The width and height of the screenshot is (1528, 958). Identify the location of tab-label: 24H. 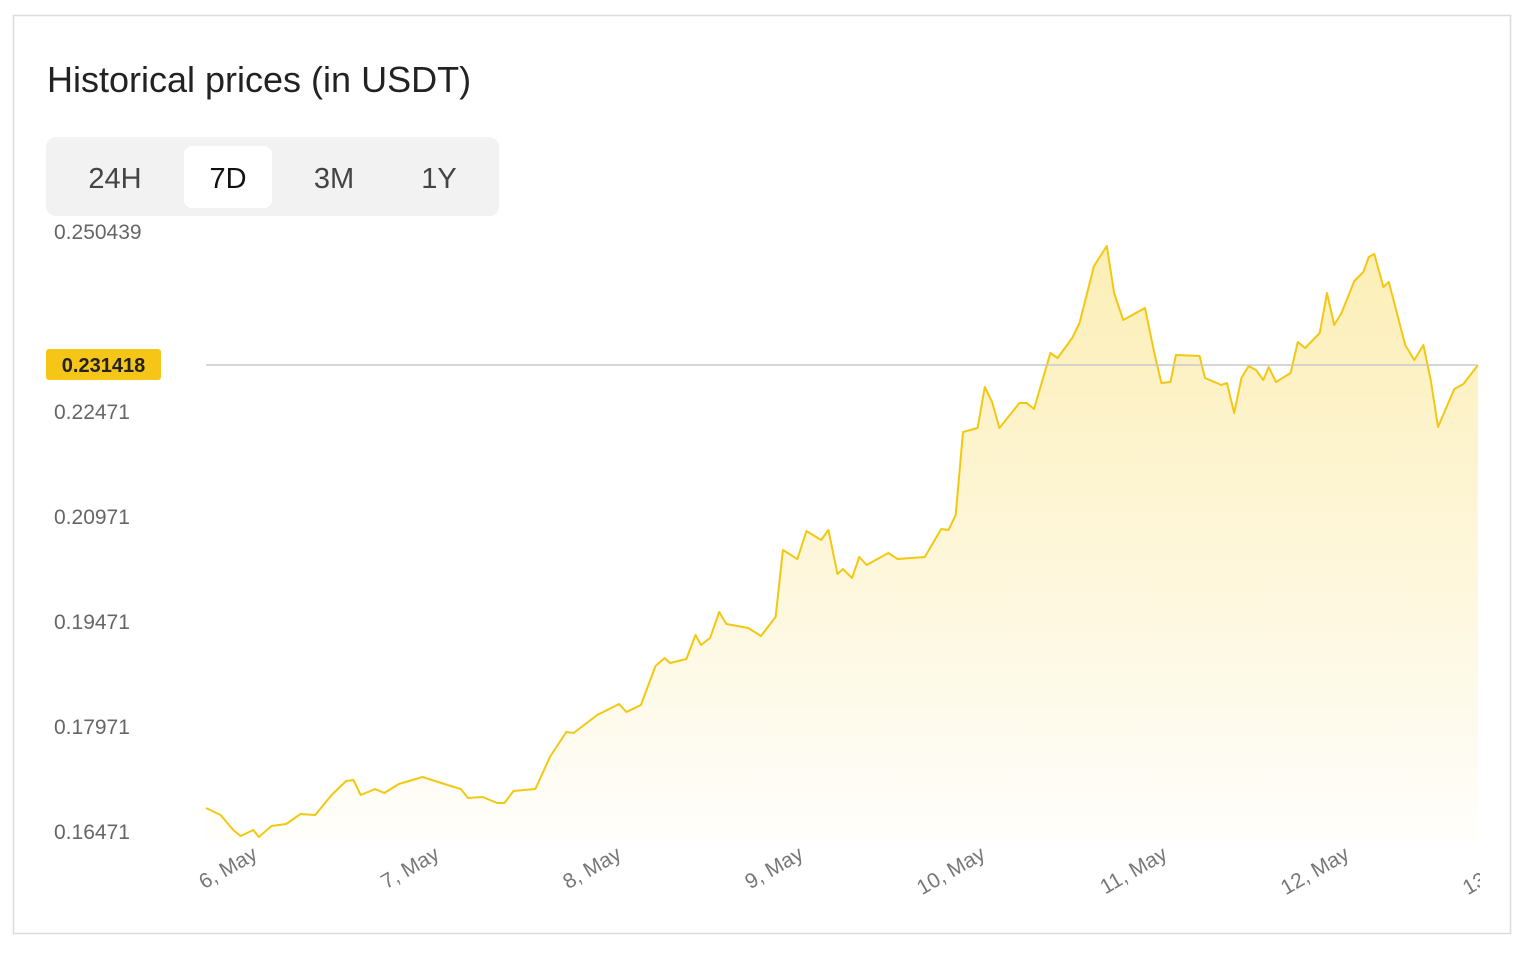
(114, 179).